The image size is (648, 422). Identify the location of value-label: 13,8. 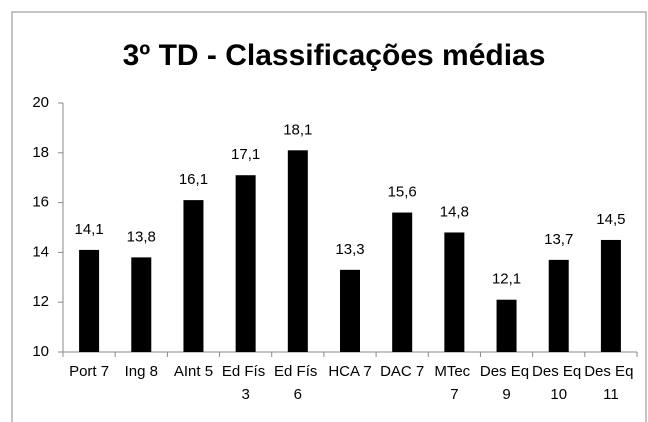
(141, 236).